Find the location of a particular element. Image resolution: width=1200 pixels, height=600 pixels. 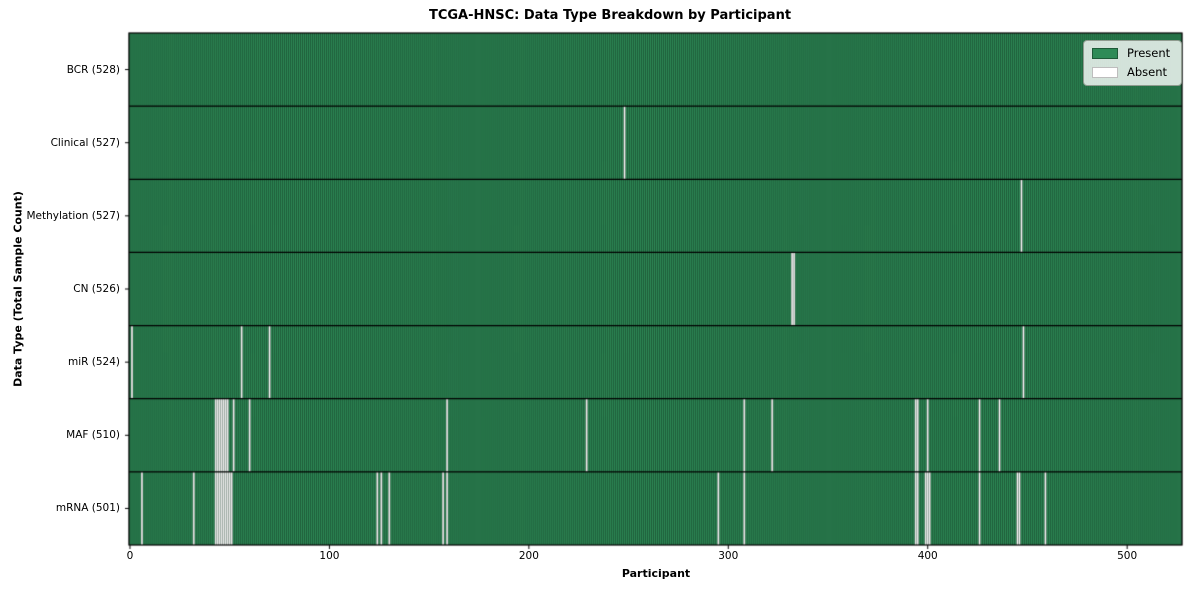

legend-label-present: Present is located at coordinates (1149, 53).